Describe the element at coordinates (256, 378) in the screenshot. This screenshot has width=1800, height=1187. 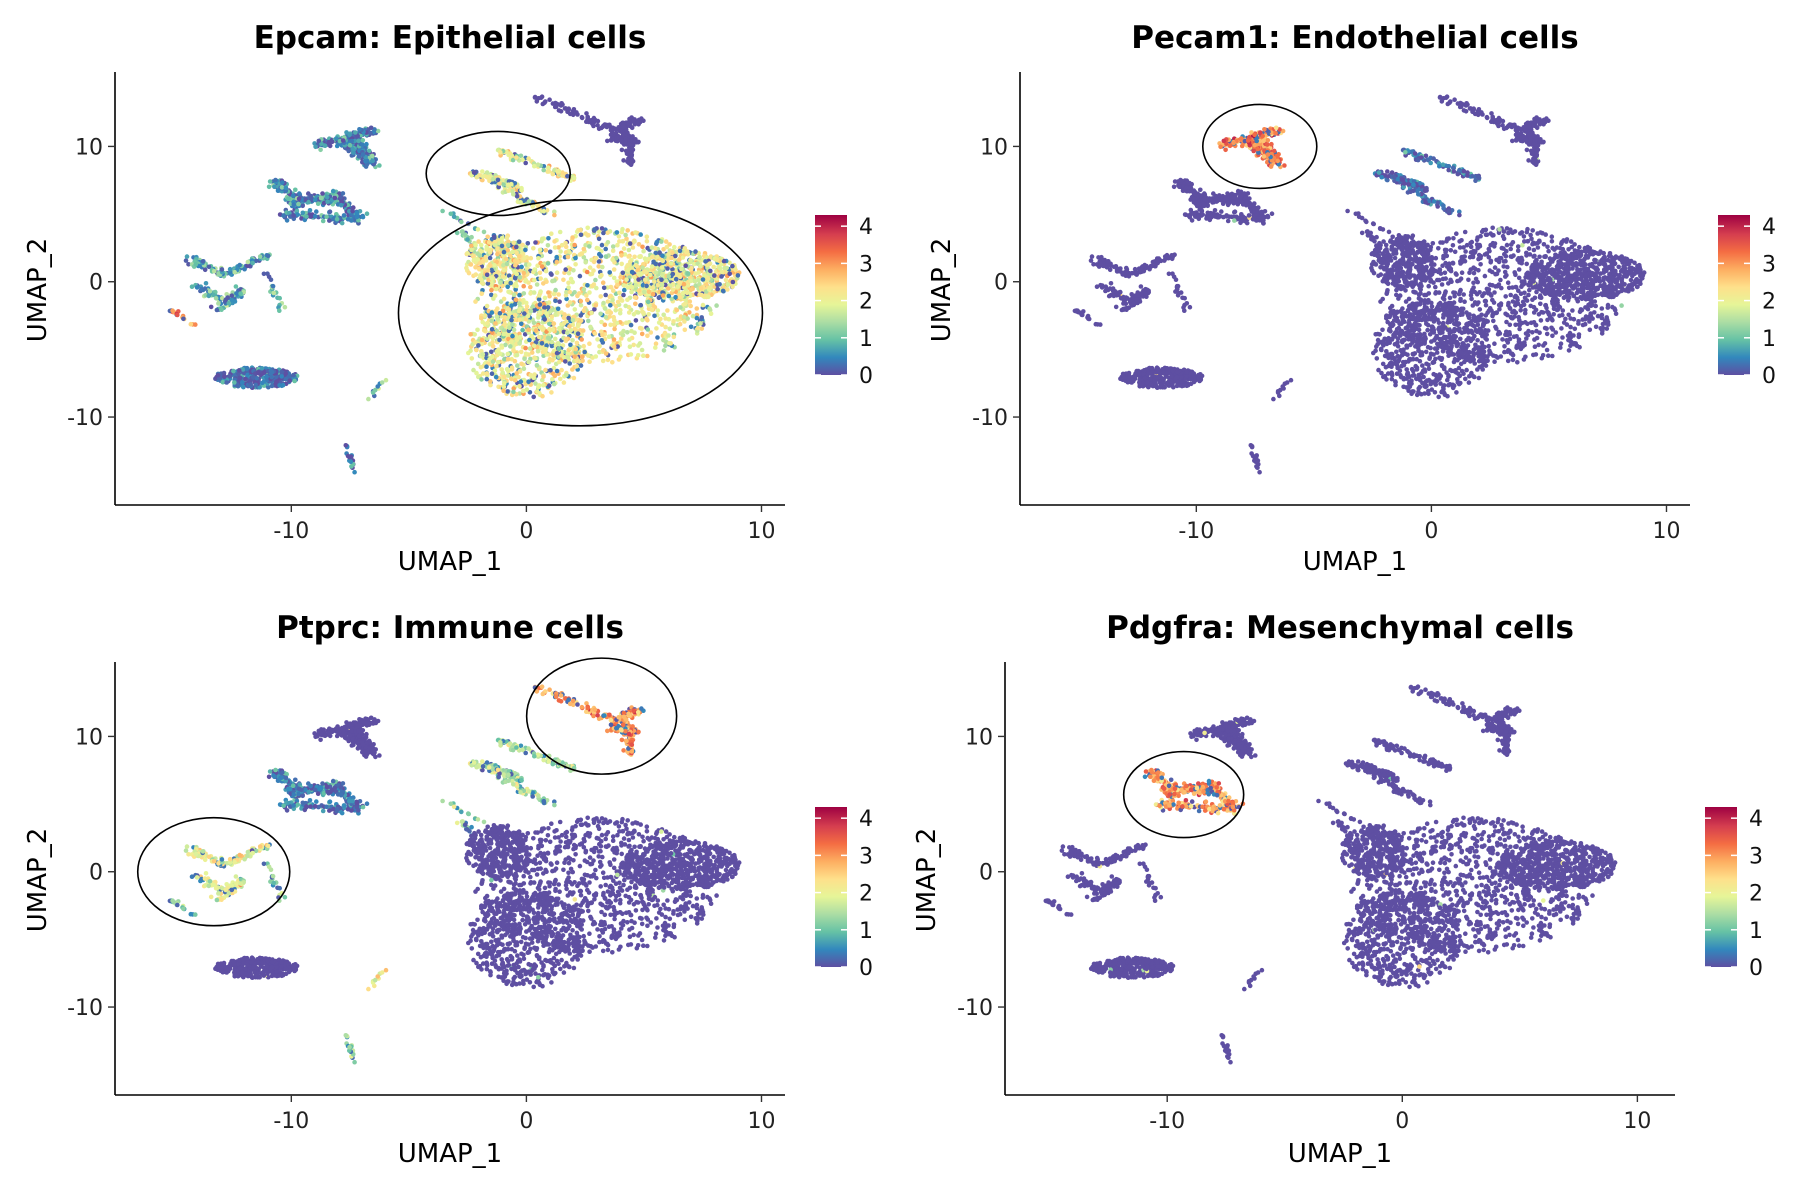
I see `cluster-bottom-left` at that location.